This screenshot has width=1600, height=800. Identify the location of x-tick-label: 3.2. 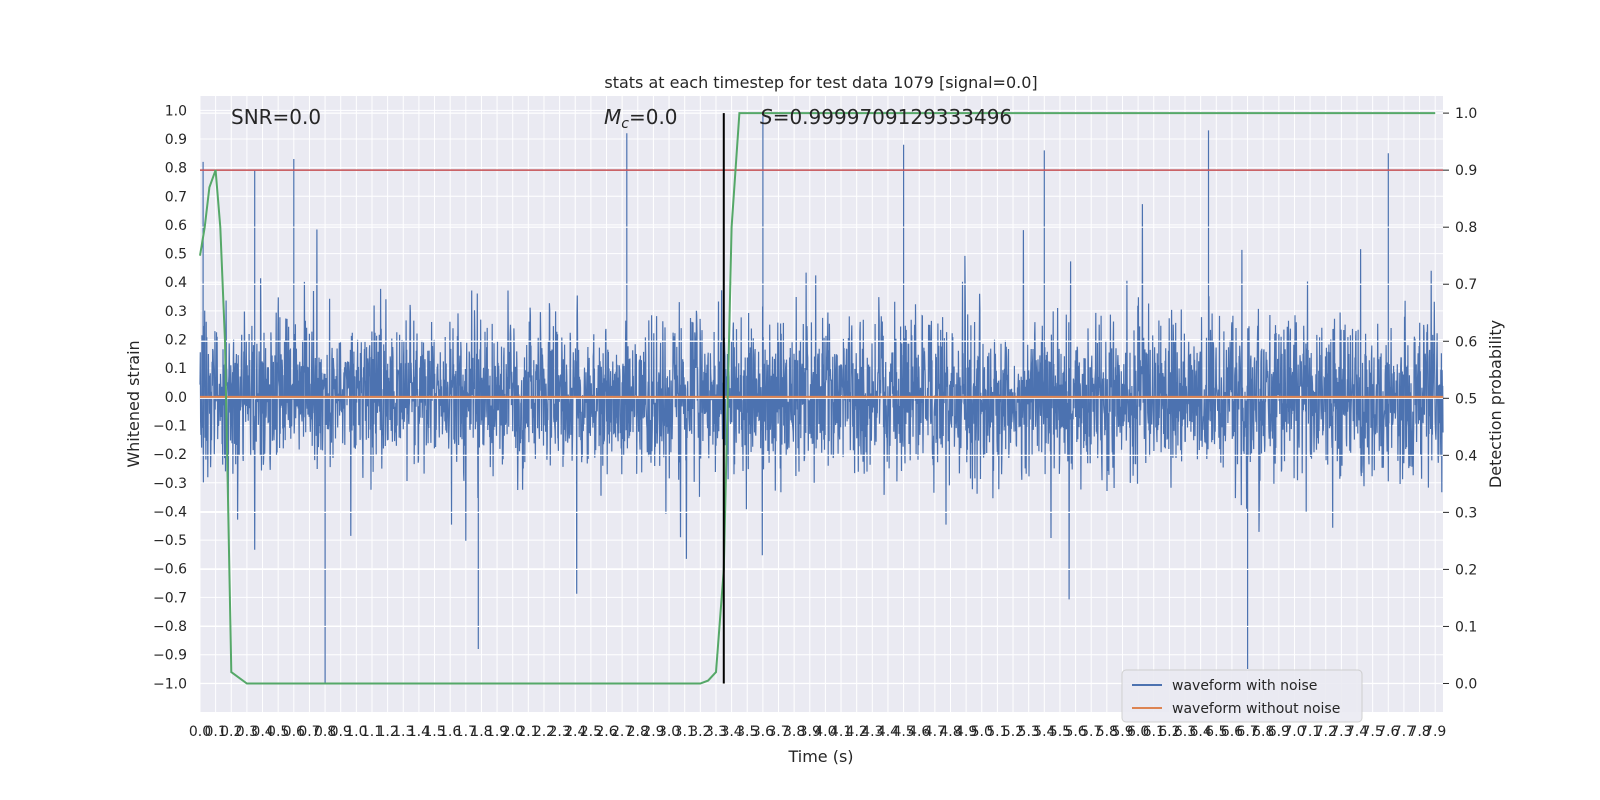
(700, 732).